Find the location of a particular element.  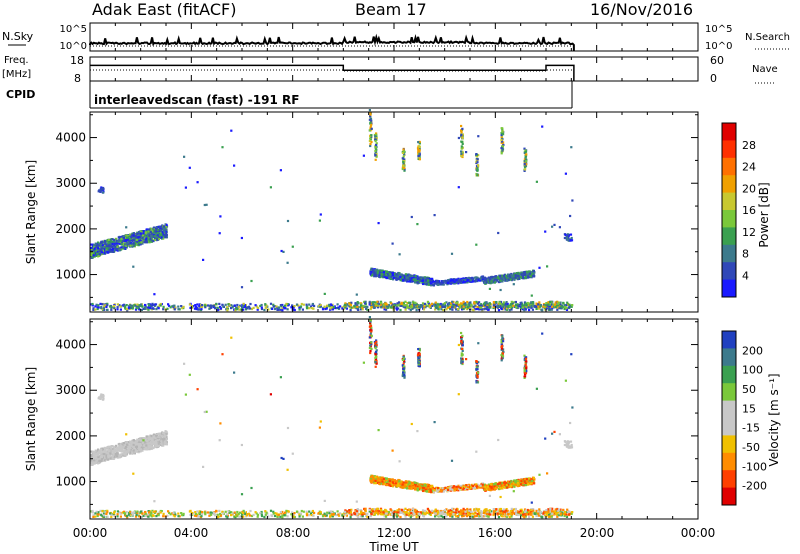

search-tick-top: 10^5 is located at coordinates (718, 29).